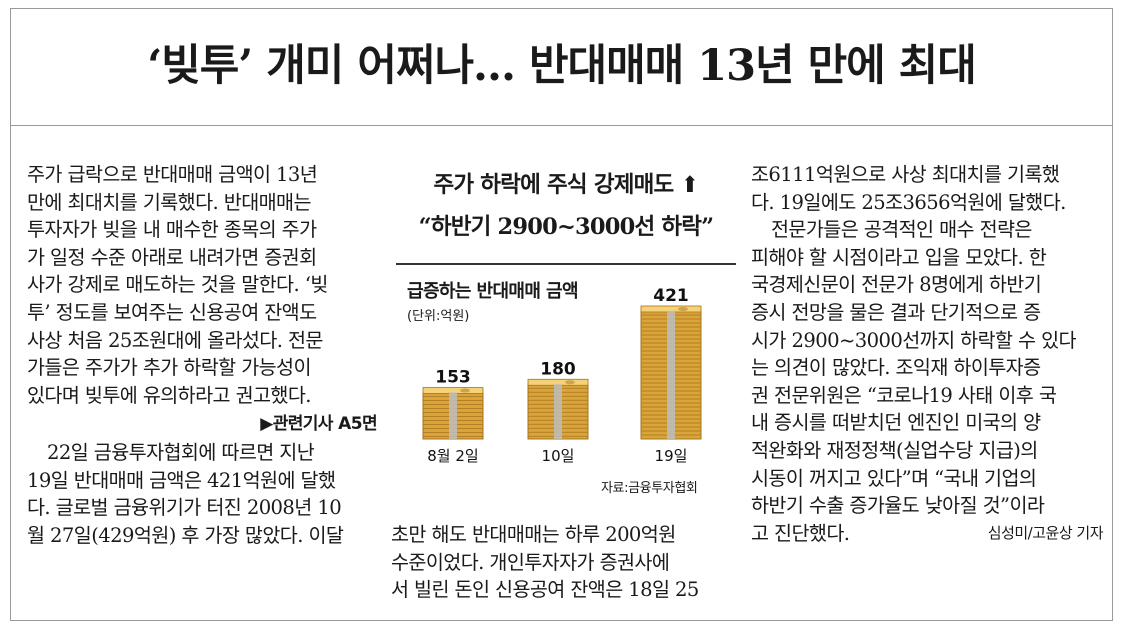 The image size is (1123, 641). Describe the element at coordinates (896, 368) in the screenshot. I see `text-line: 는 의견이 많았다. 조익재 하이투자증` at that location.